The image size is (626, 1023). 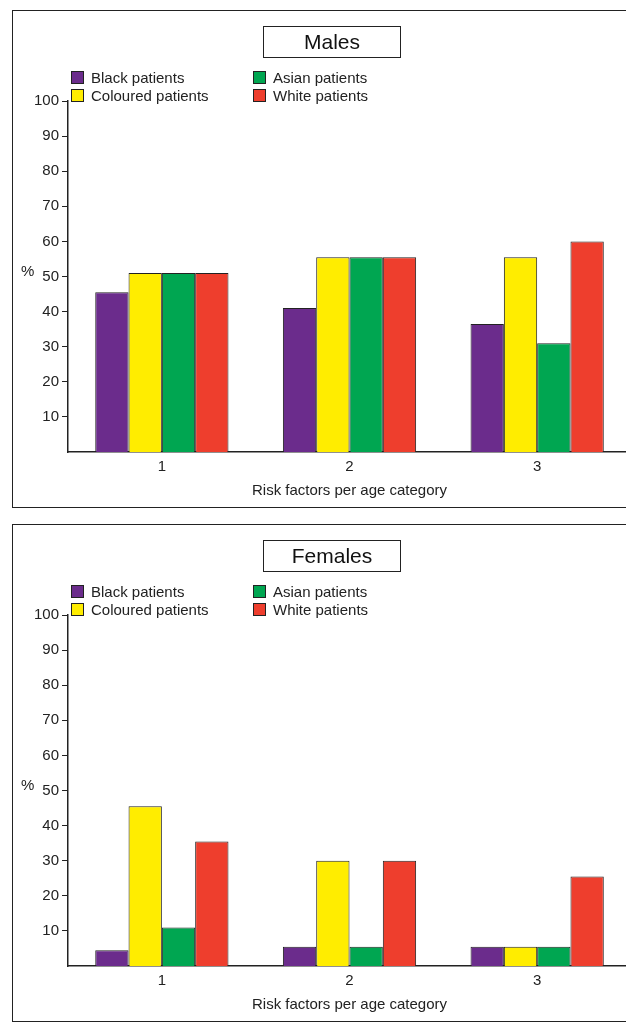 What do you see at coordinates (332, 556) in the screenshot?
I see `chart-title: Females` at bounding box center [332, 556].